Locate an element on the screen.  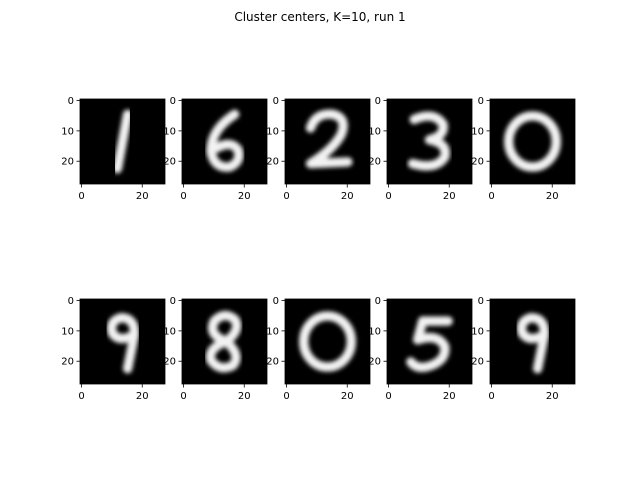
cluster-panel-3: 0 20 0 10 20 is located at coordinates (318, 149).